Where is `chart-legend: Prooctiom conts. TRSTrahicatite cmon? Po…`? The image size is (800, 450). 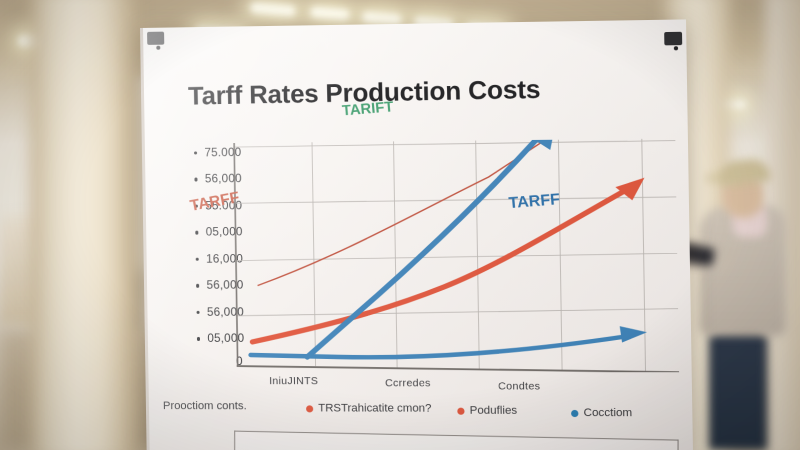 chart-legend: Prooctiom conts. TRSTrahicatite cmon? Po… is located at coordinates (424, 411).